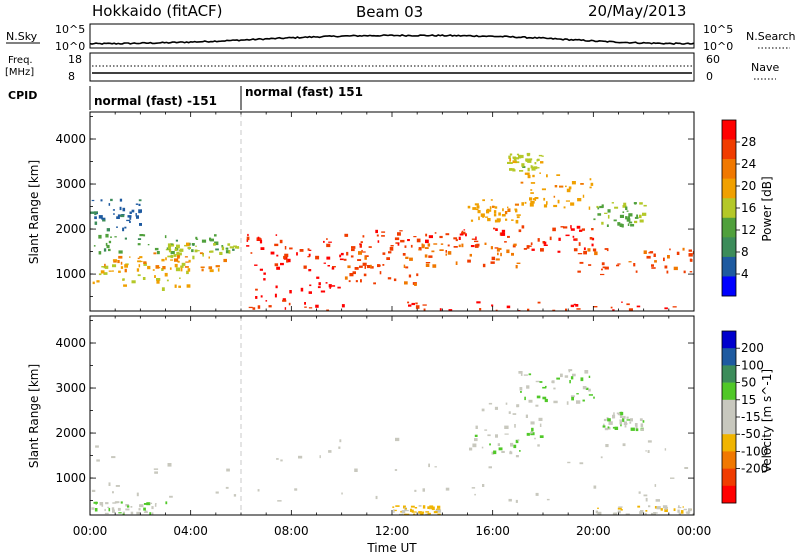 The height and width of the screenshot is (554, 800). I want to click on nsearch-label: N.Search, so click(771, 36).